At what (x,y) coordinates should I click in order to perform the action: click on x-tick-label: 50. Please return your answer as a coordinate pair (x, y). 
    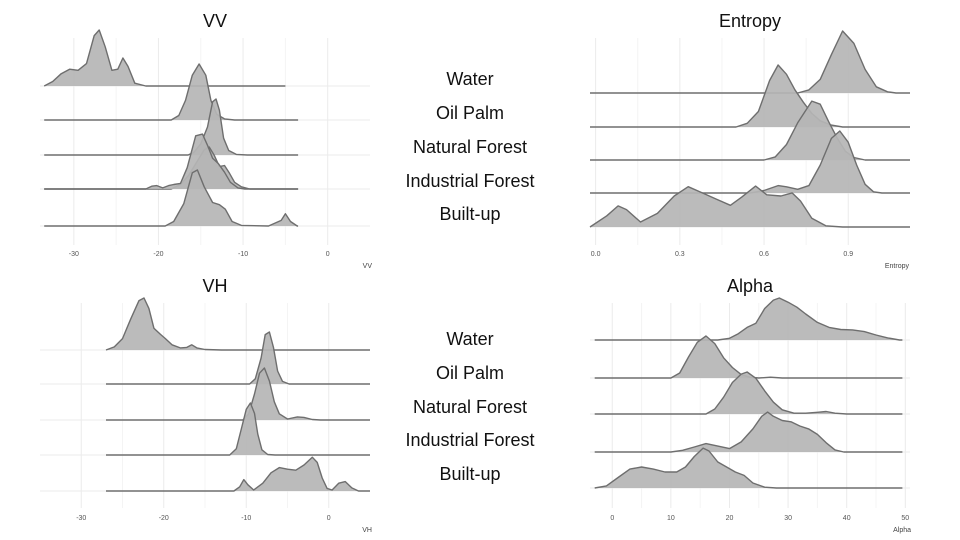
    Looking at the image, I should click on (905, 518).